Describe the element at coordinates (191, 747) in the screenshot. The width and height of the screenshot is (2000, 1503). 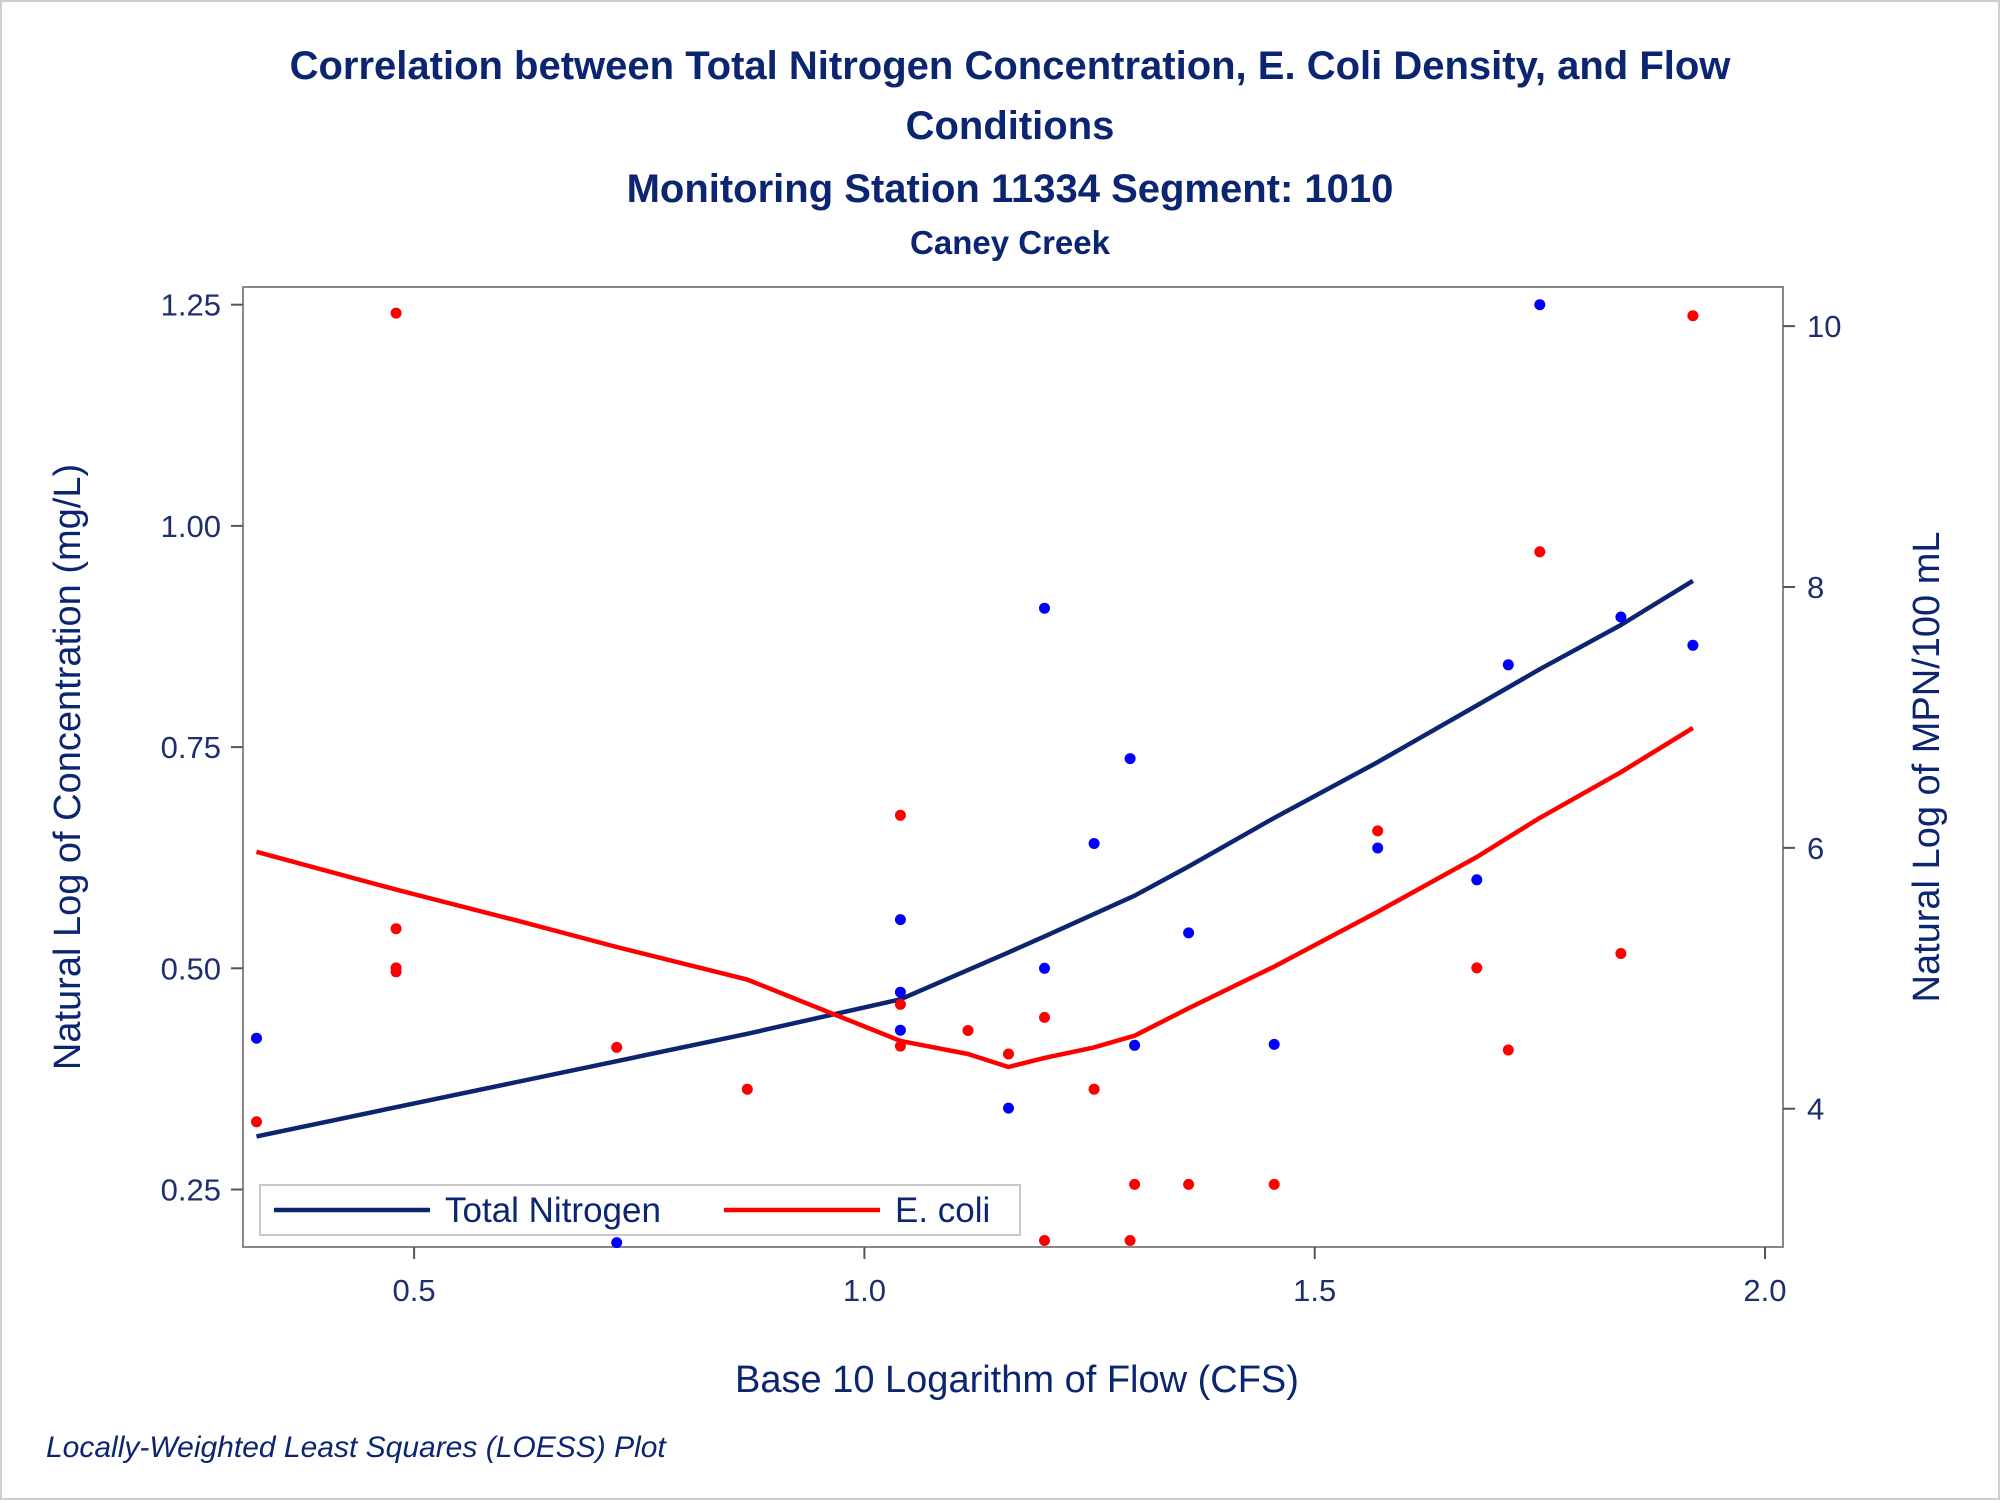
I see `y-tick-label: 0.75` at that location.